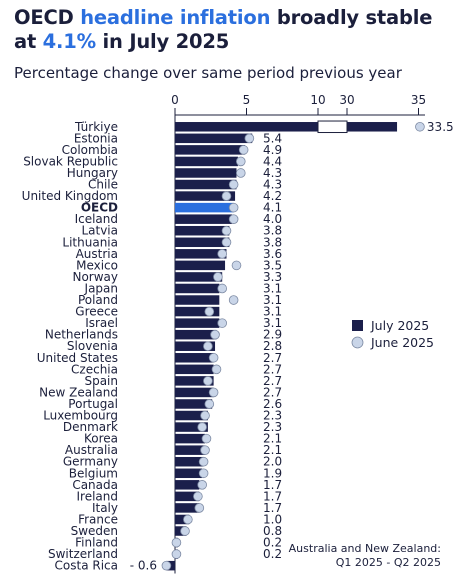  I want to click on footnote-line-1: Australia and New Zealand:, so click(364, 548).